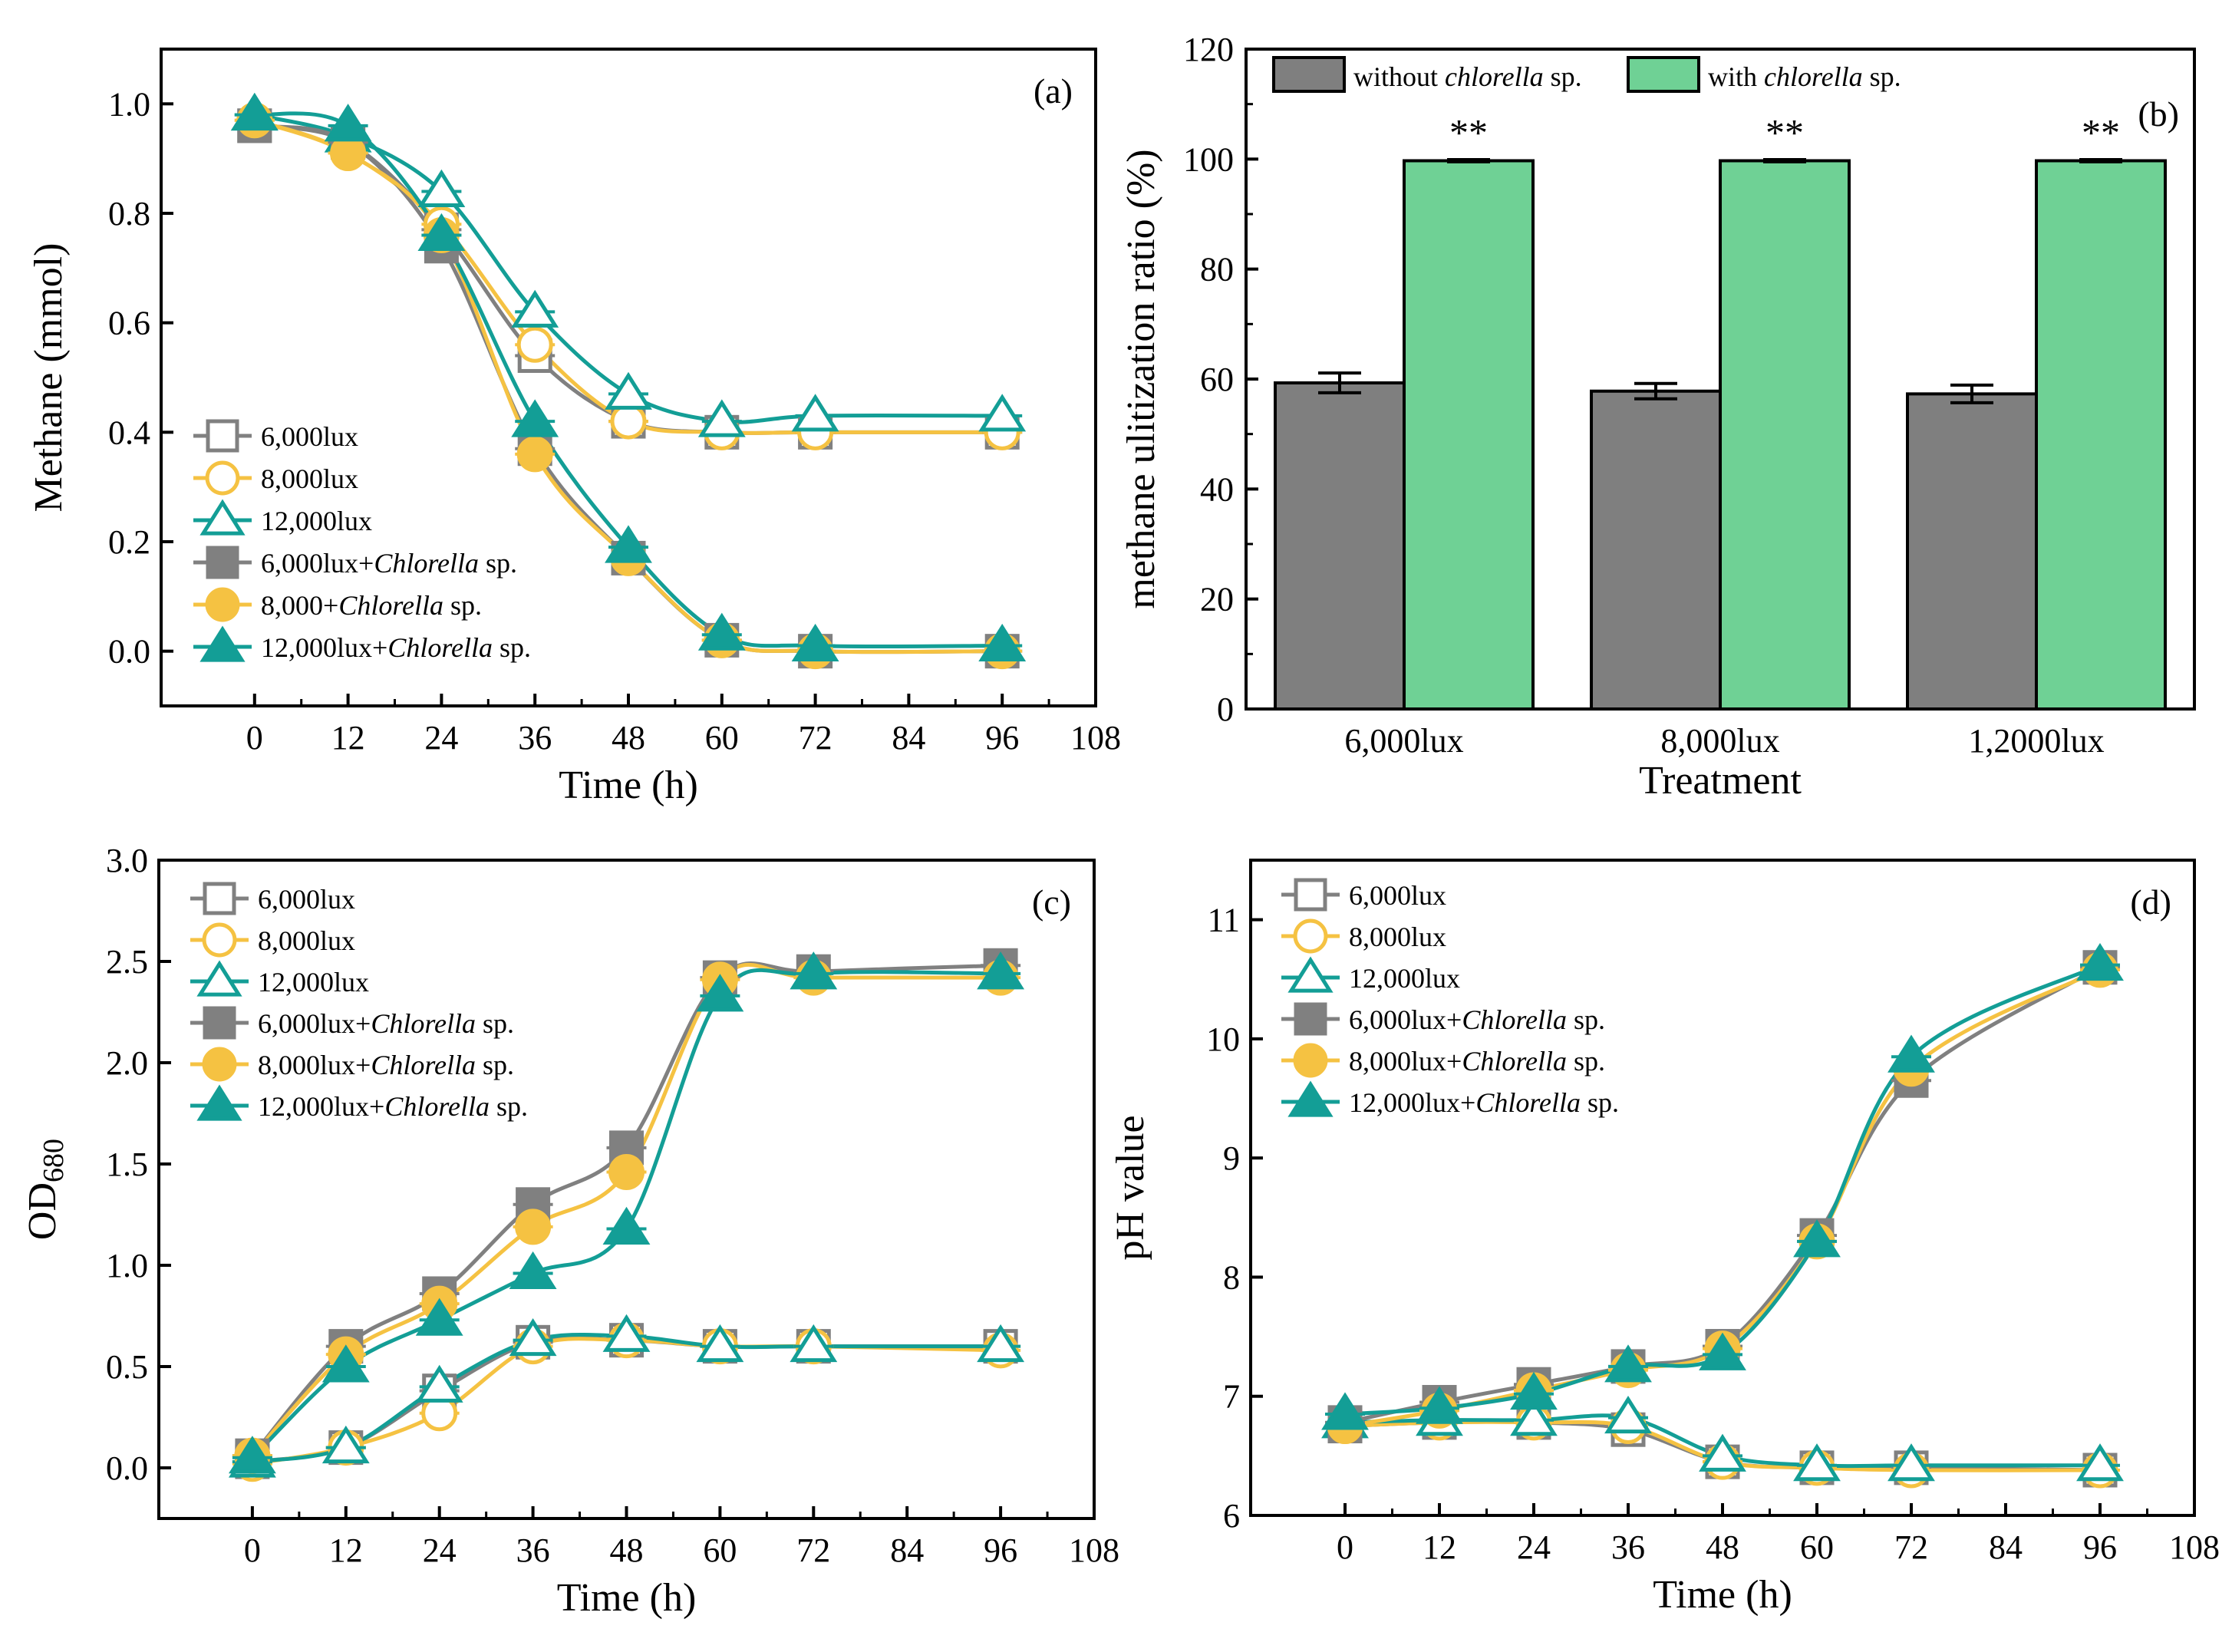 Image resolution: width=2232 pixels, height=1652 pixels. I want to click on y-tick-label: 2.0, so click(127, 1063).